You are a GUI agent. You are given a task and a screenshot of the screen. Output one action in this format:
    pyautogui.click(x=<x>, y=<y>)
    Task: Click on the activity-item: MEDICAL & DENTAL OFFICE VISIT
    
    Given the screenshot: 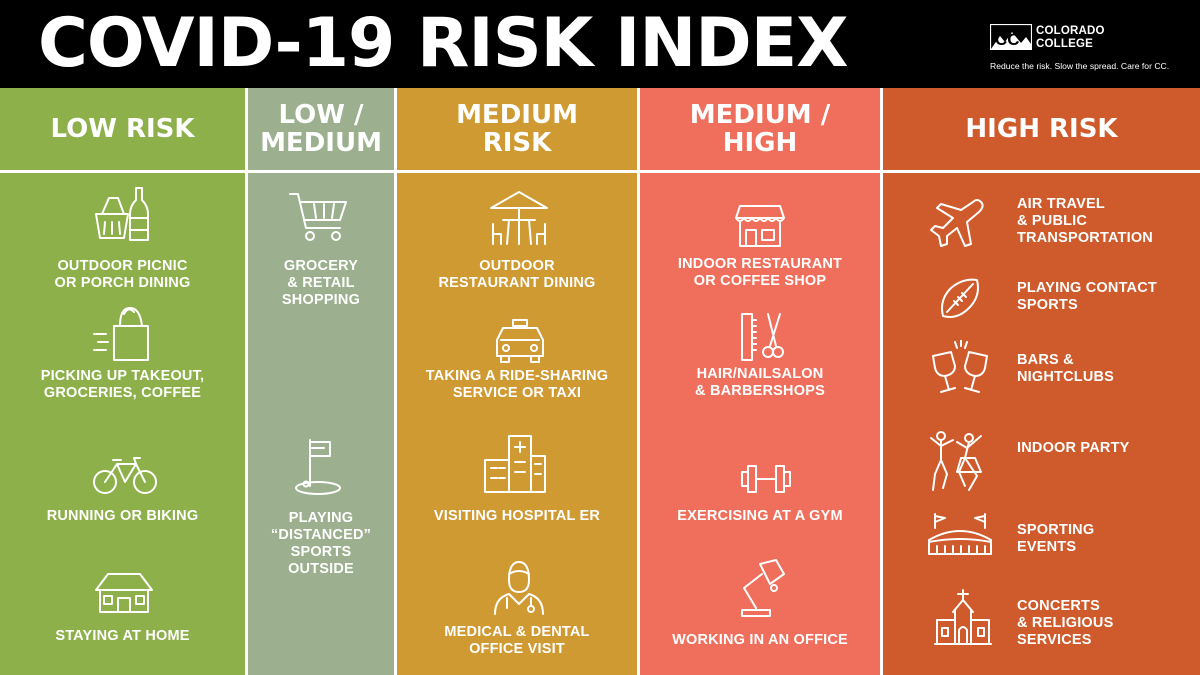 What is the action you would take?
    pyautogui.click(x=517, y=613)
    